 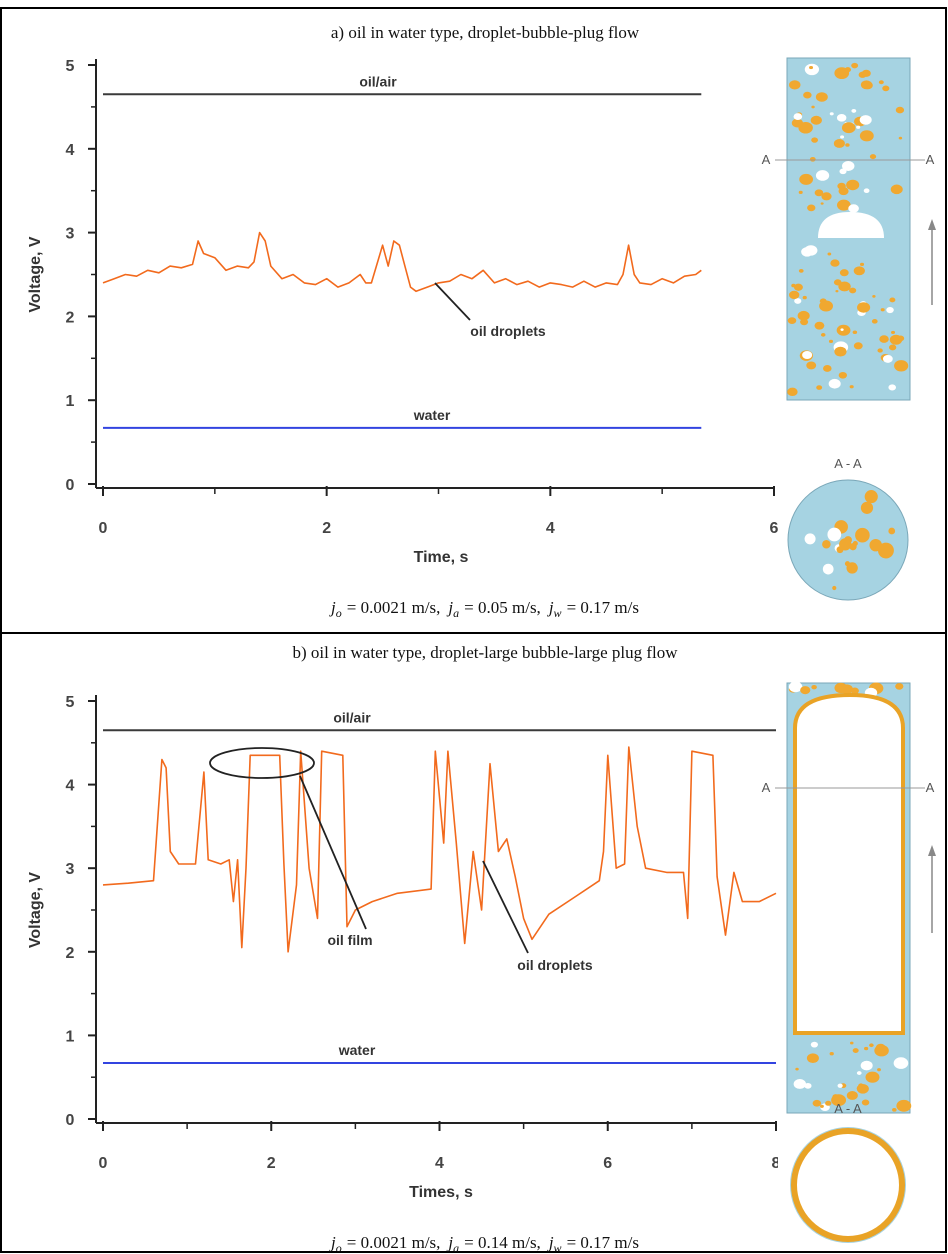 I want to click on x-axis-label: Times, s, so click(x=441, y=1192).